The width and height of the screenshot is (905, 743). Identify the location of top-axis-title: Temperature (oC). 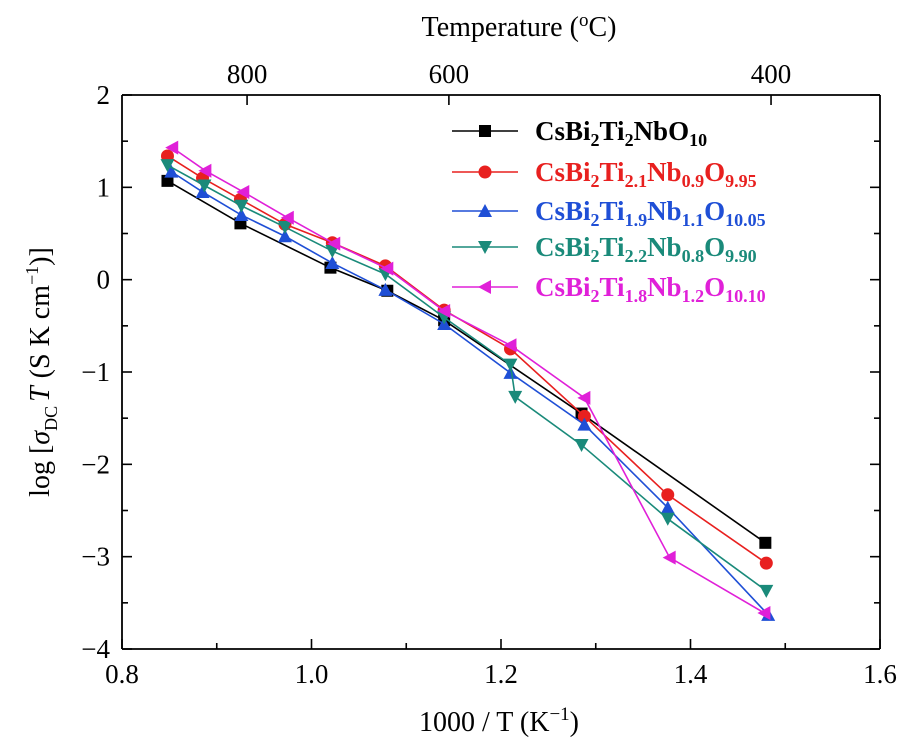
(519, 26).